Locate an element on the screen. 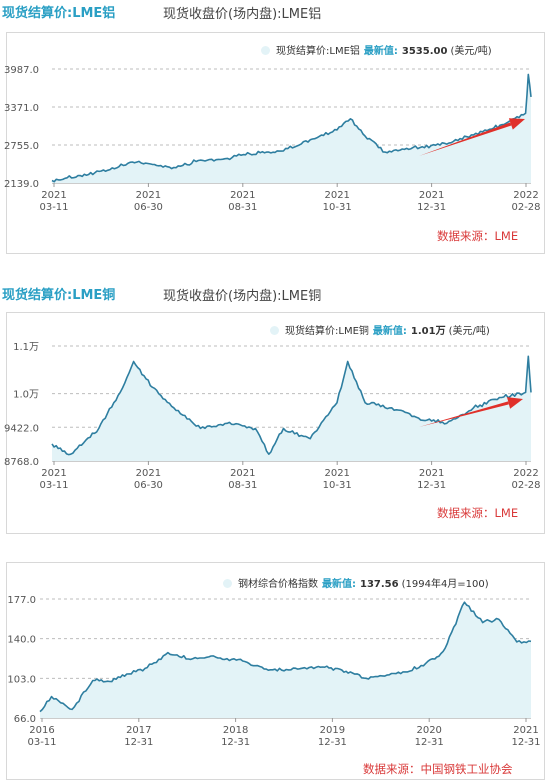 The image size is (549, 781). tab-closing-price-aluminium: 现货收盘价(场内盘):LME铝 is located at coordinates (242, 14).